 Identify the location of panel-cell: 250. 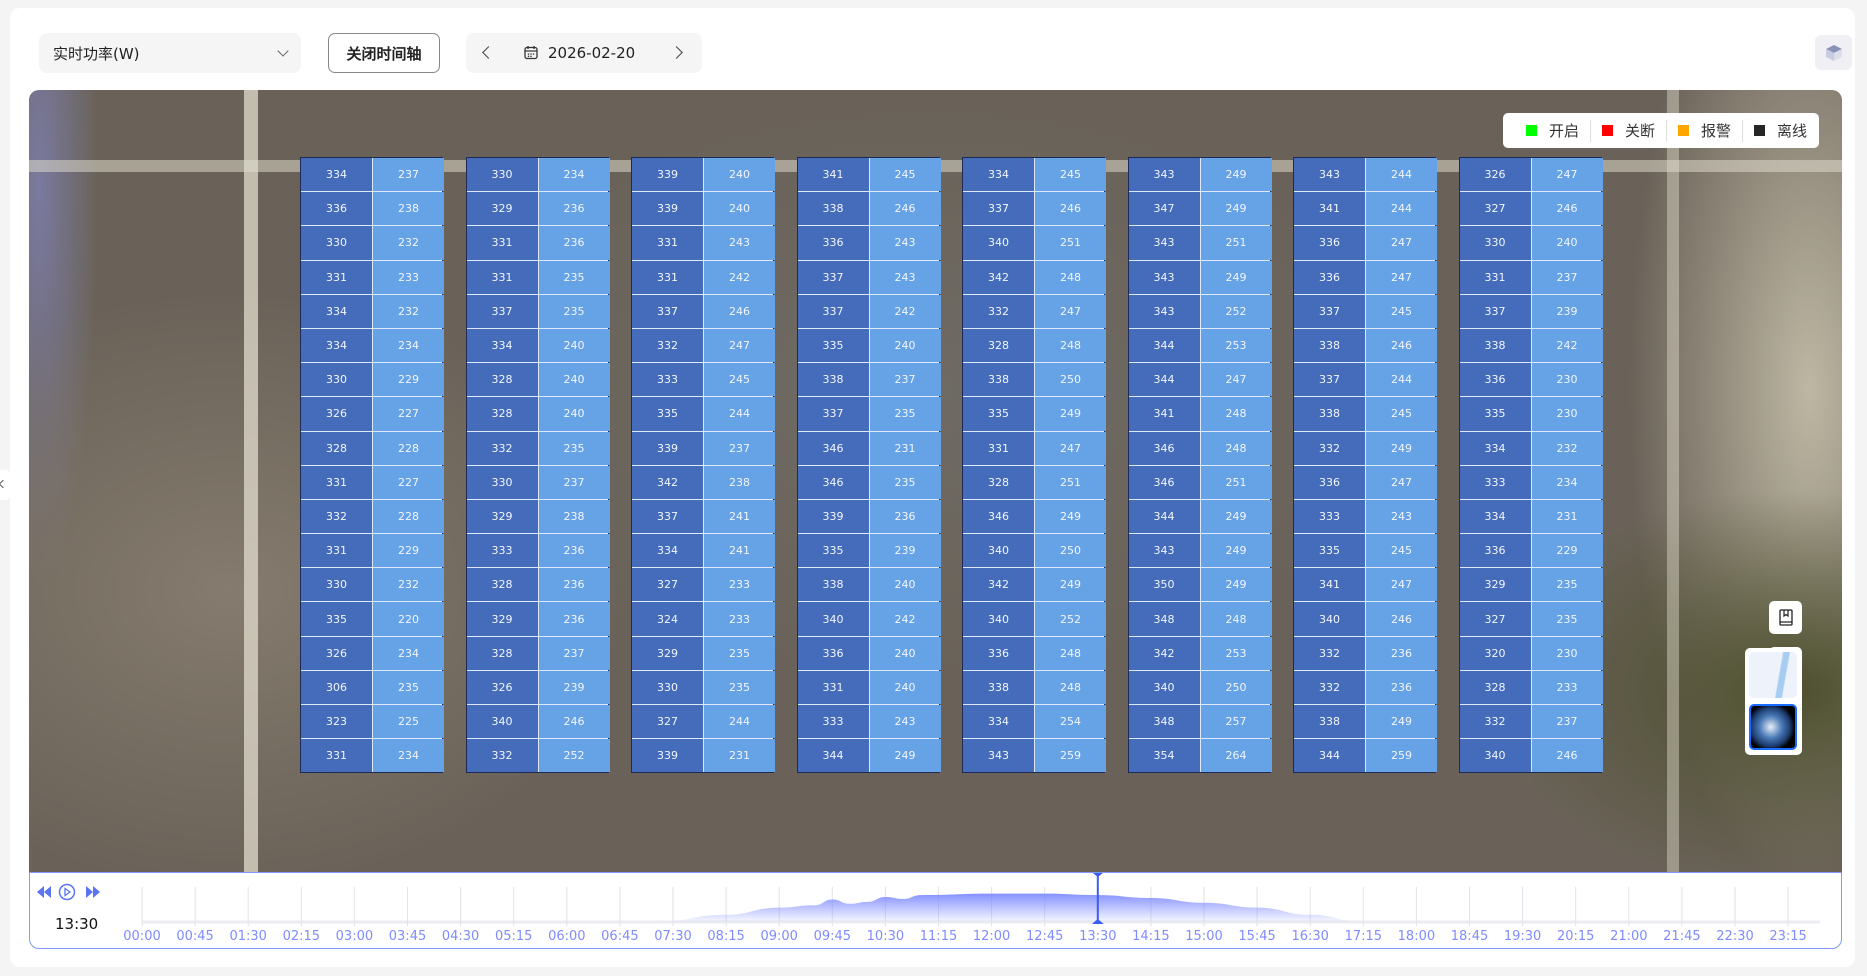
(1070, 551).